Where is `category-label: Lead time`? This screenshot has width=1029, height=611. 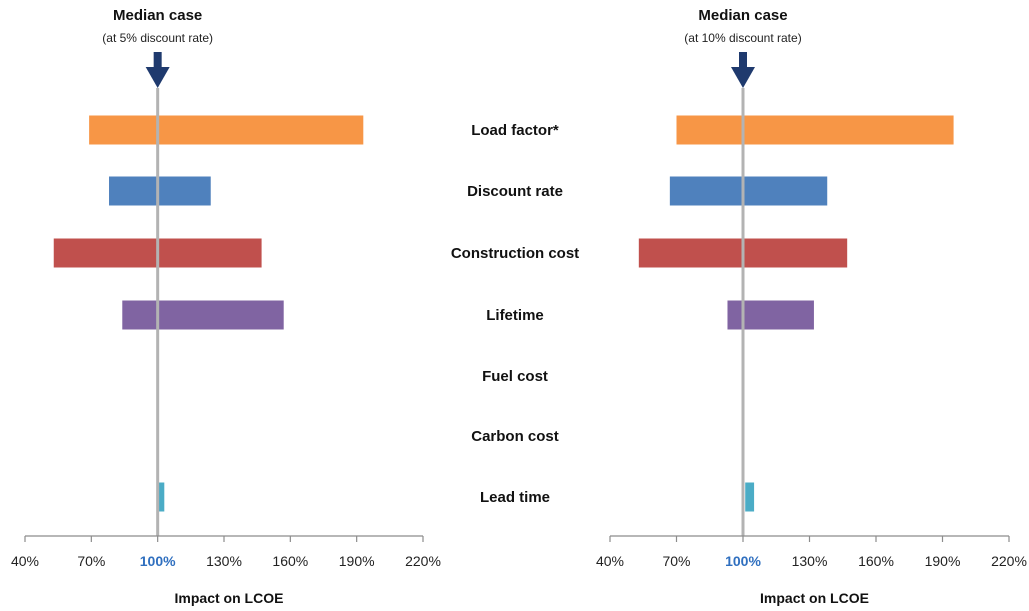
category-label: Lead time is located at coordinates (515, 497).